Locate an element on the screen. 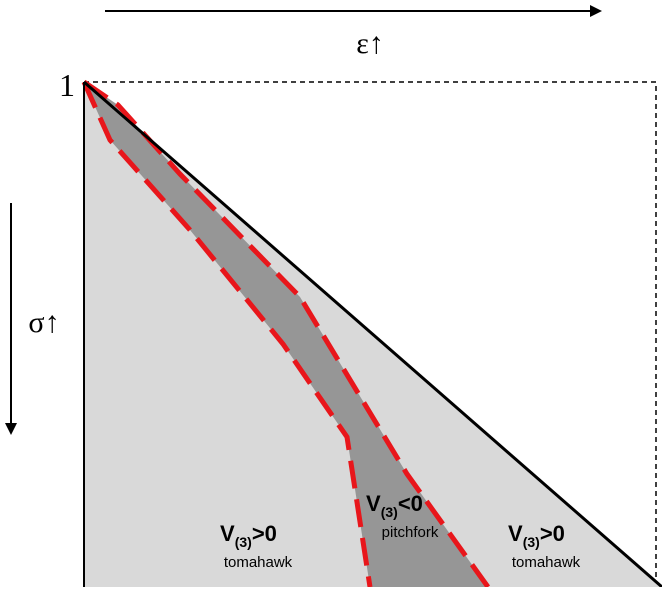  left-region-label: V(3)>0 tomahawk is located at coordinates (256, 546).